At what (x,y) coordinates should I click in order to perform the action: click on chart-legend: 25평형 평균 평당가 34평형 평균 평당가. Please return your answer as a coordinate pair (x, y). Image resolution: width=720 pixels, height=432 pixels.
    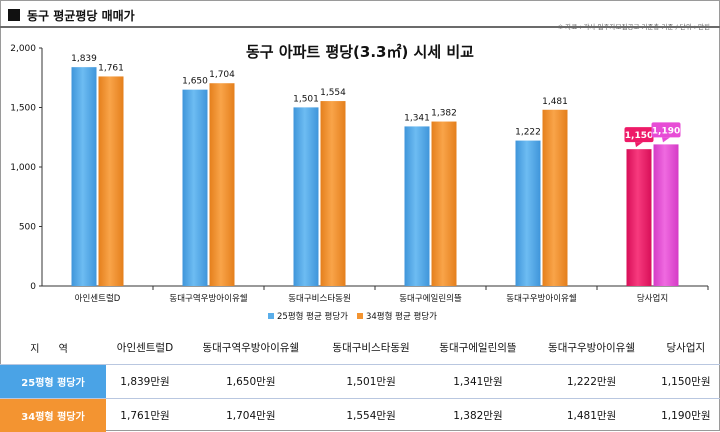
    Looking at the image, I should click on (357, 316).